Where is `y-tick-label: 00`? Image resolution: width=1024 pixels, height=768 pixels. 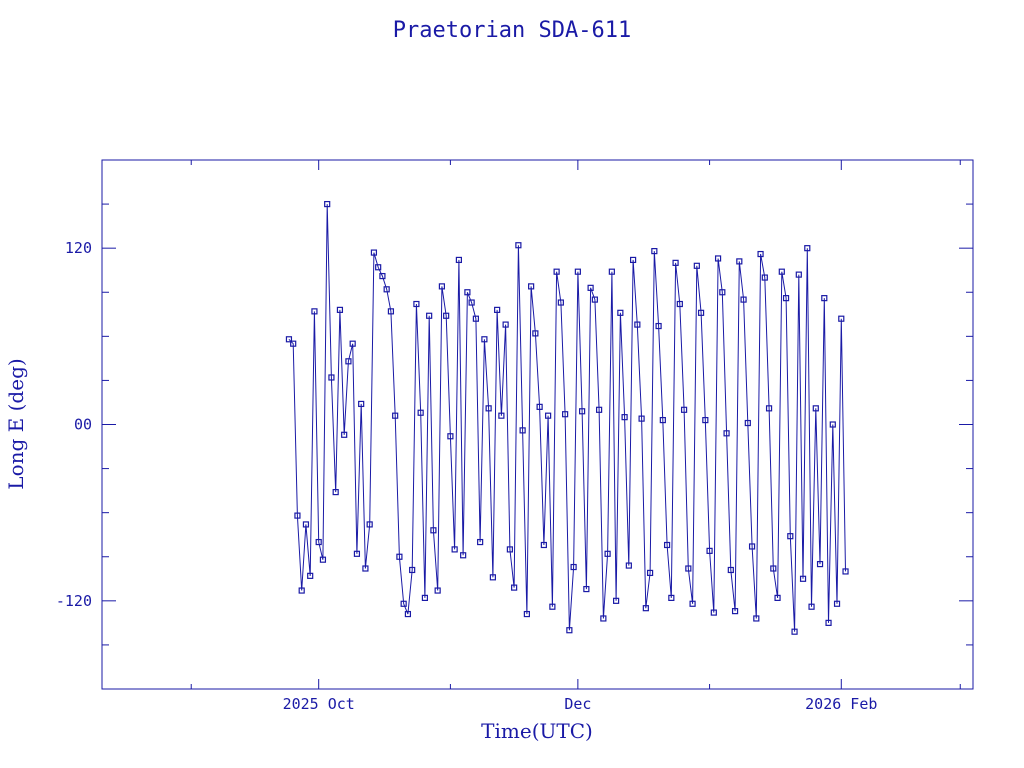
y-tick-label: 00 is located at coordinates (83, 425).